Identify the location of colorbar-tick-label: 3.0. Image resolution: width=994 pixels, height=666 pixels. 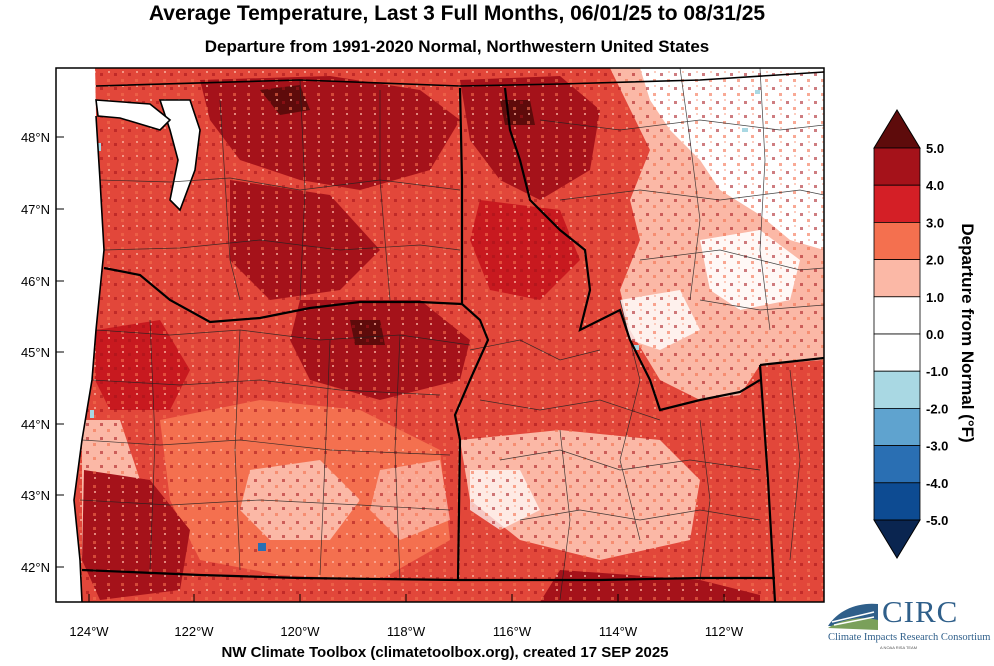
(935, 222).